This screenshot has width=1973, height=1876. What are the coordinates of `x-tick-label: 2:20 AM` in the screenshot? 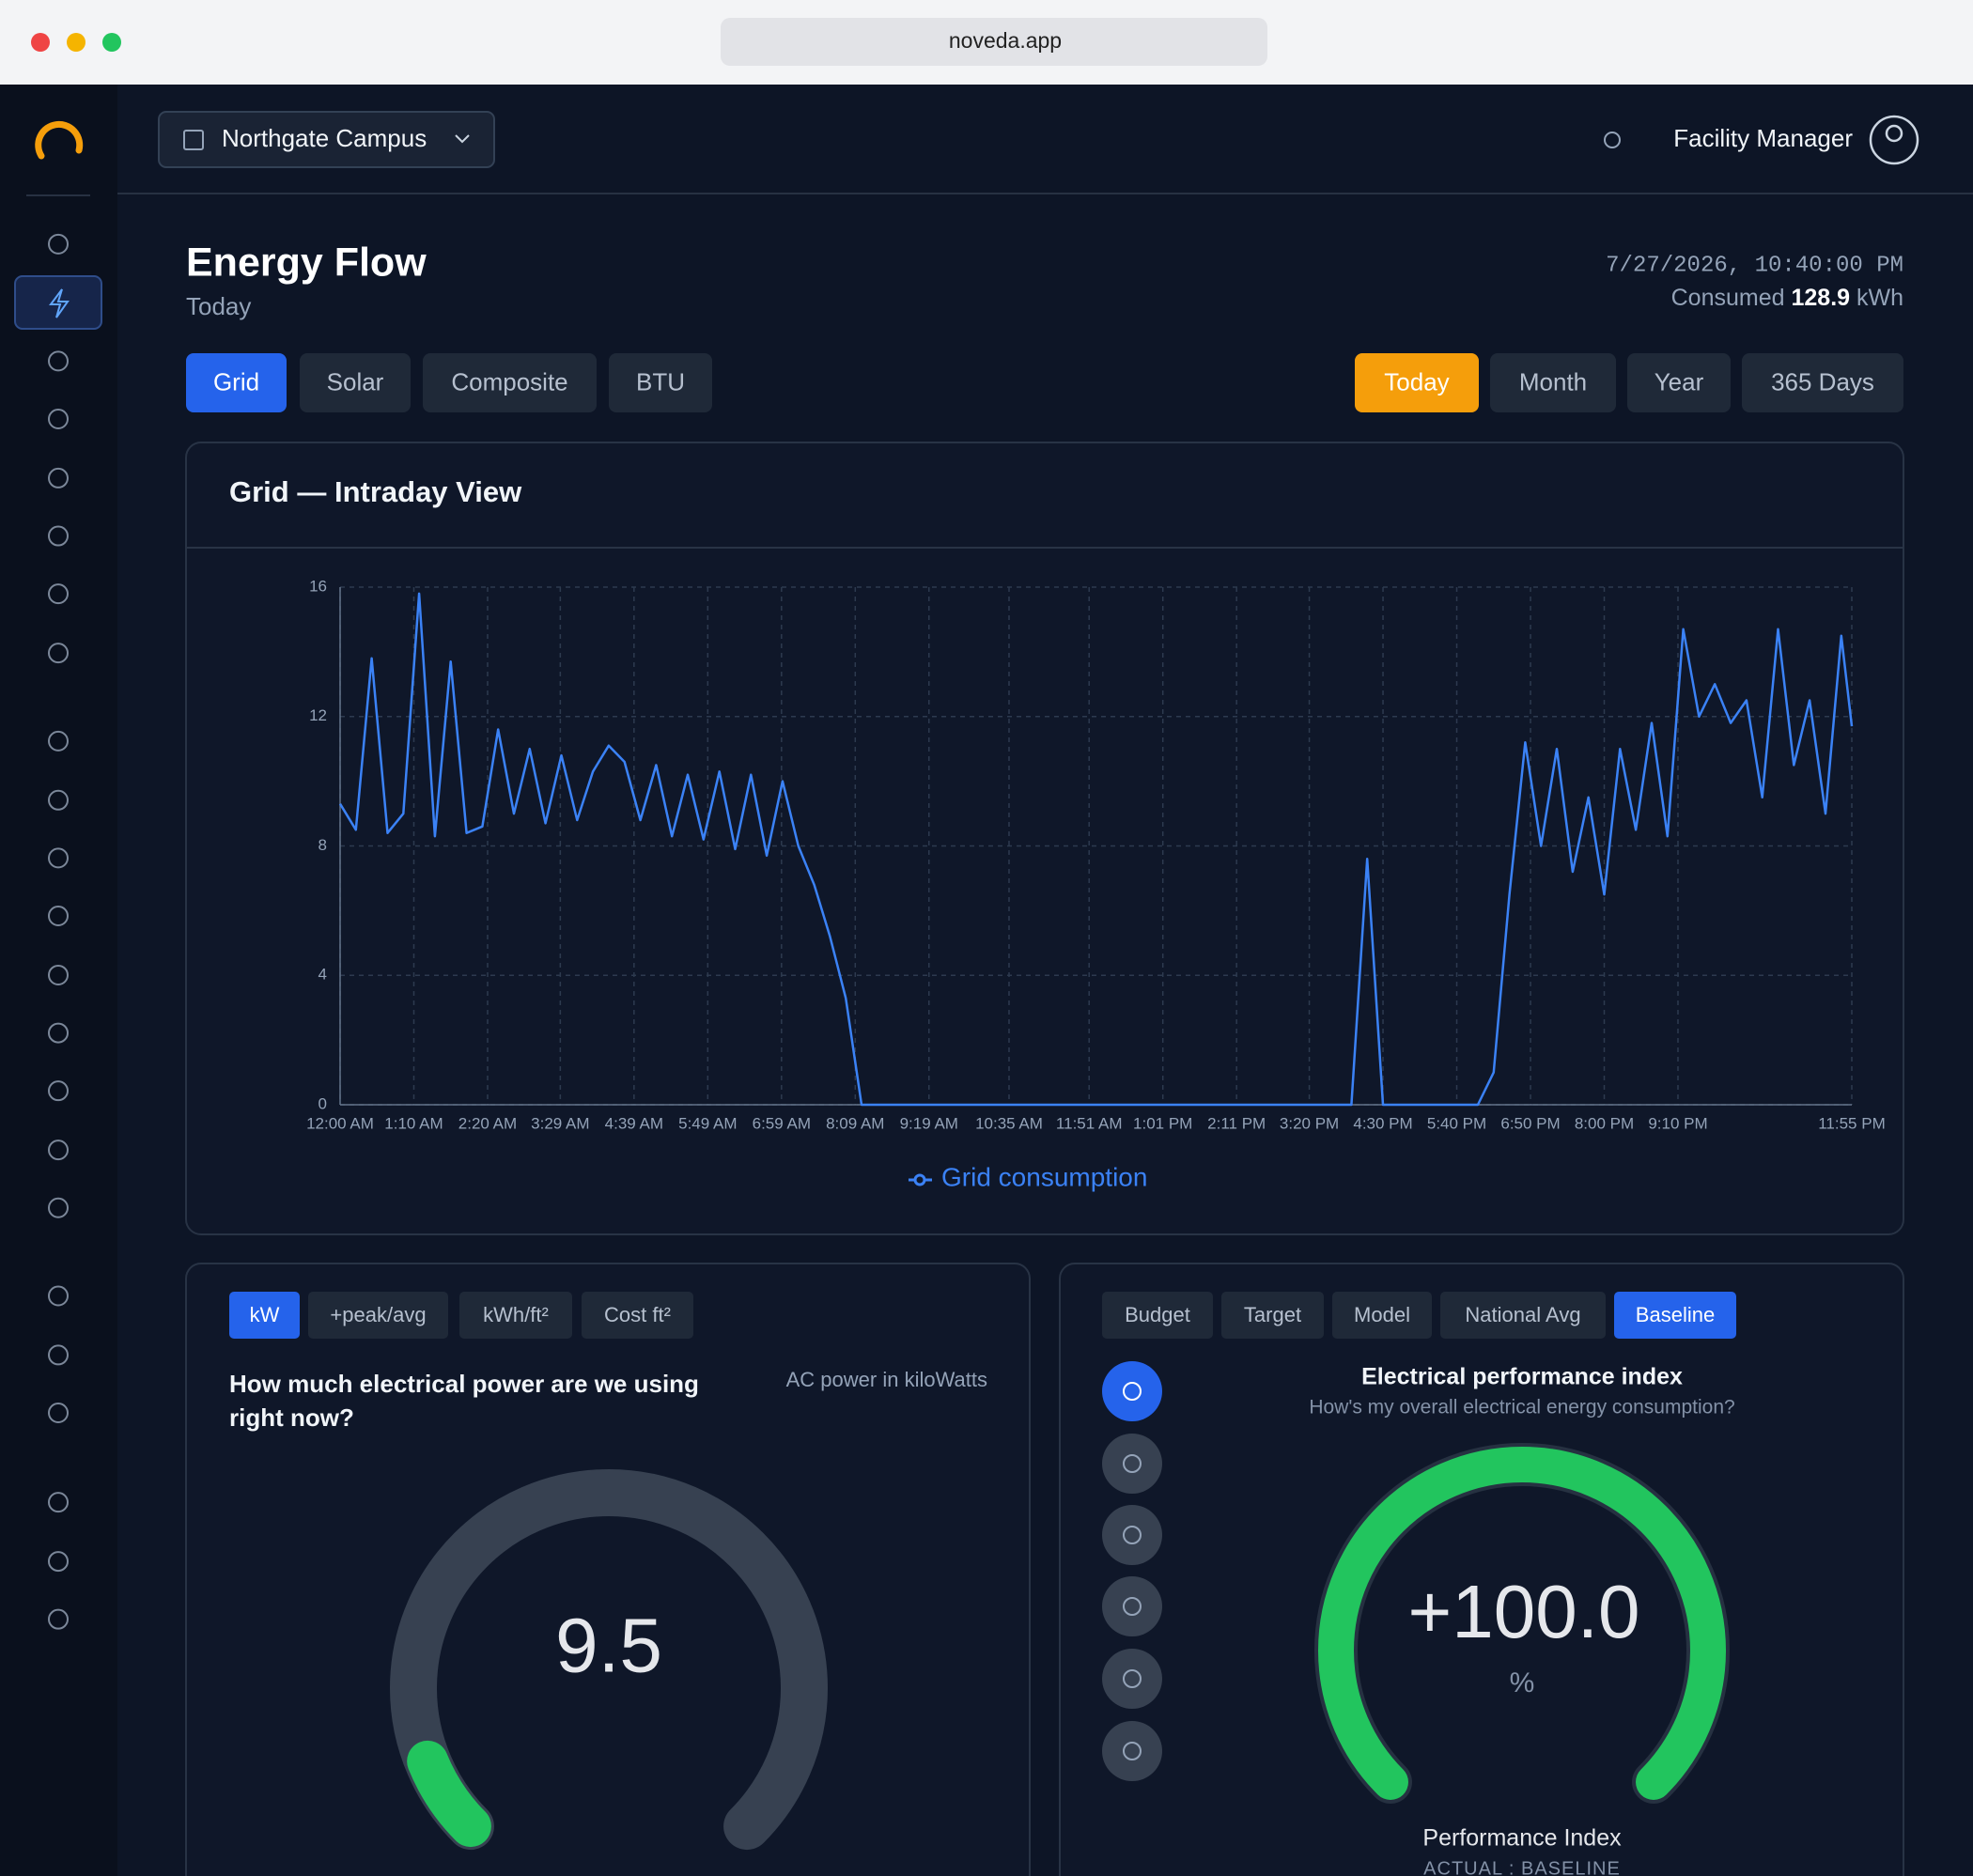 It's located at (487, 1123).